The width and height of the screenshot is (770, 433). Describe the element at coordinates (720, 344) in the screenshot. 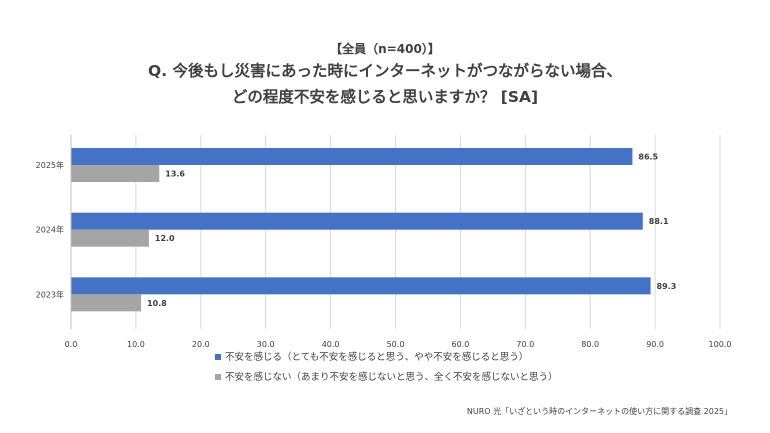

I see `x-tick-label: 100.0` at that location.